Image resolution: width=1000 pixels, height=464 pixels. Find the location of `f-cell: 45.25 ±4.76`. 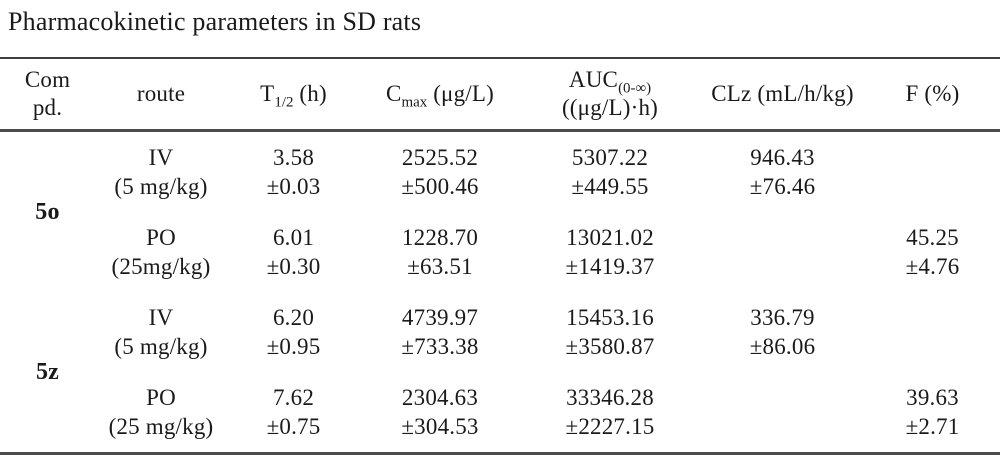

f-cell: 45.25 ±4.76 is located at coordinates (932, 252).